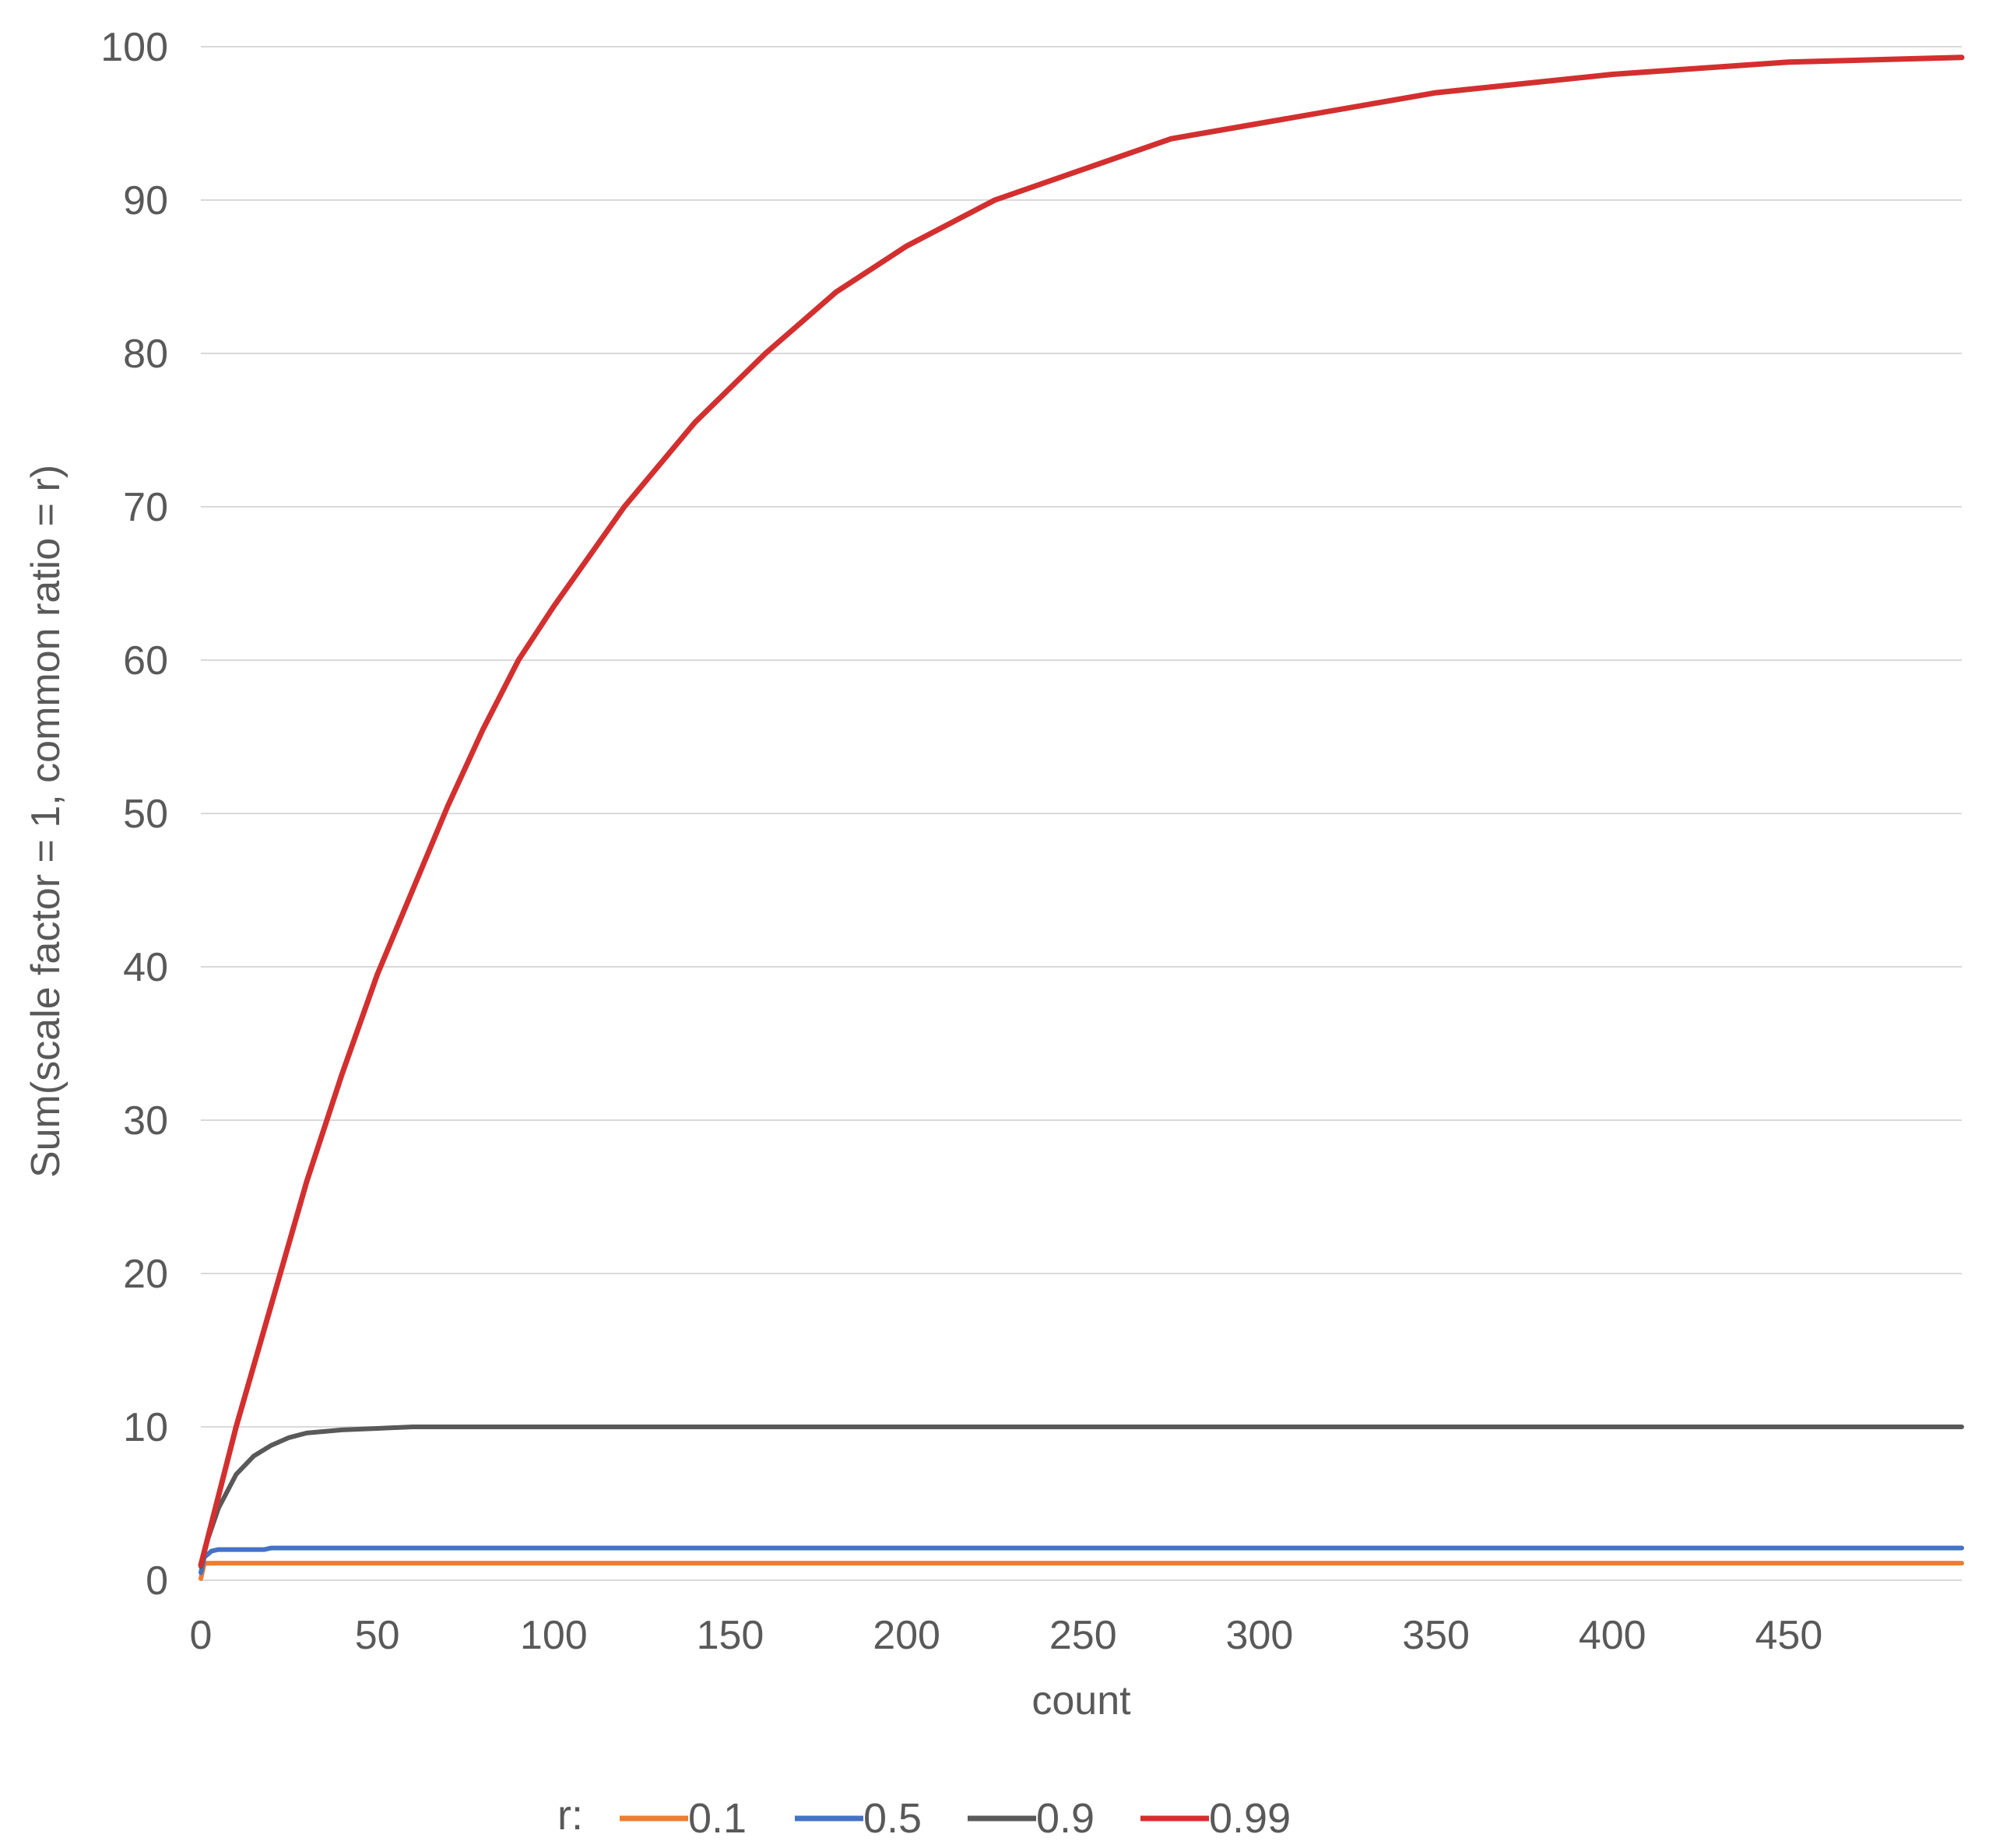 This screenshot has width=1989, height=1848. I want to click on x-tick-label: 200, so click(906, 1635).